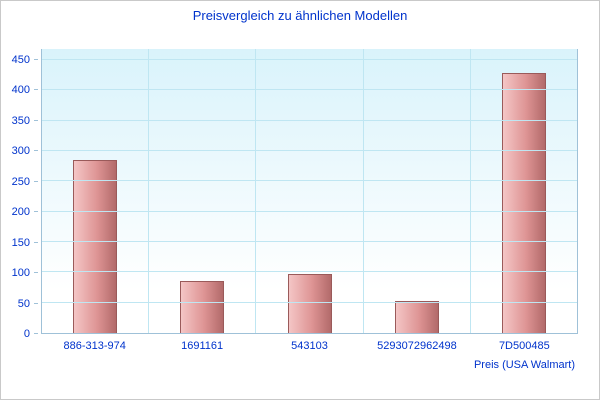 Image resolution: width=600 pixels, height=400 pixels. What do you see at coordinates (524, 365) in the screenshot?
I see `x-axis-title: Preis (USA Walmart)` at bounding box center [524, 365].